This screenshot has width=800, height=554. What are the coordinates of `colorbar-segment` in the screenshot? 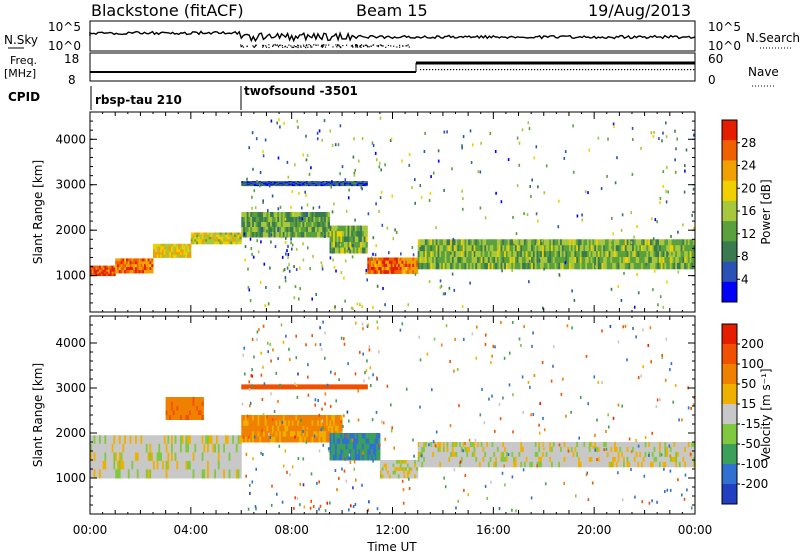 It's located at (729, 150).